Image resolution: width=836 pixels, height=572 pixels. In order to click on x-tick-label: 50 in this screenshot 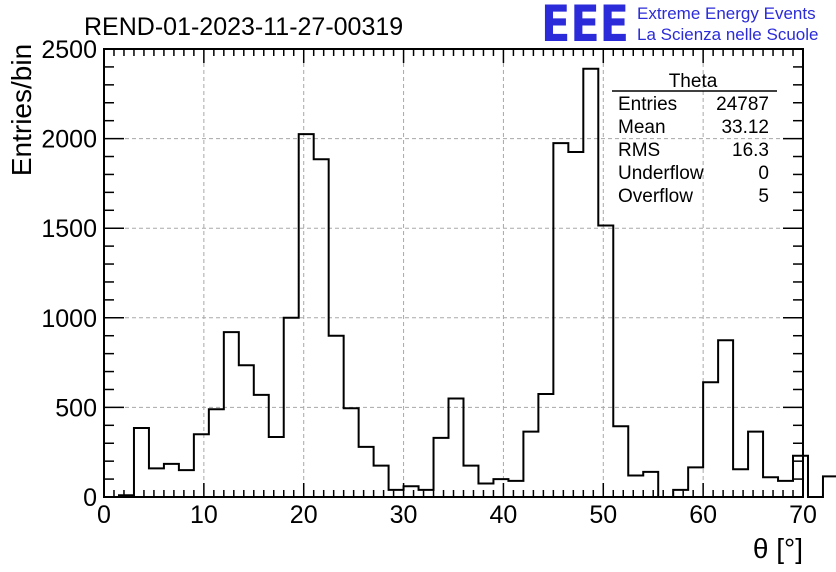, I will do `click(603, 515)`.